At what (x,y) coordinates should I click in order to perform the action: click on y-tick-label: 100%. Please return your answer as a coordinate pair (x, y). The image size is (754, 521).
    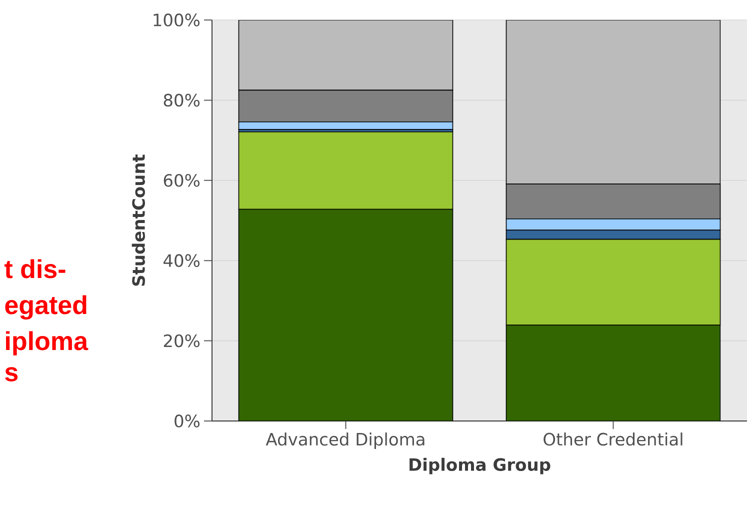
    Looking at the image, I should click on (177, 20).